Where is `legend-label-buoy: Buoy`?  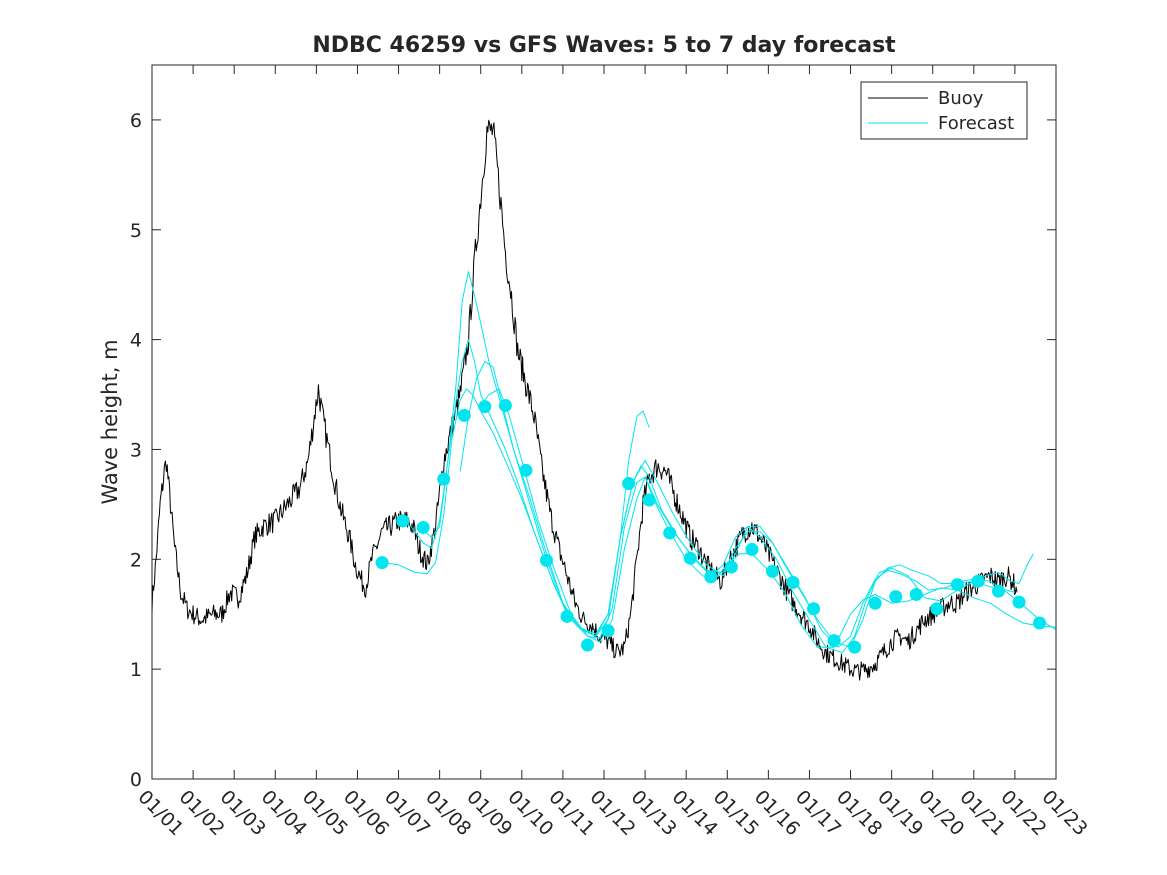 legend-label-buoy: Buoy is located at coordinates (961, 98).